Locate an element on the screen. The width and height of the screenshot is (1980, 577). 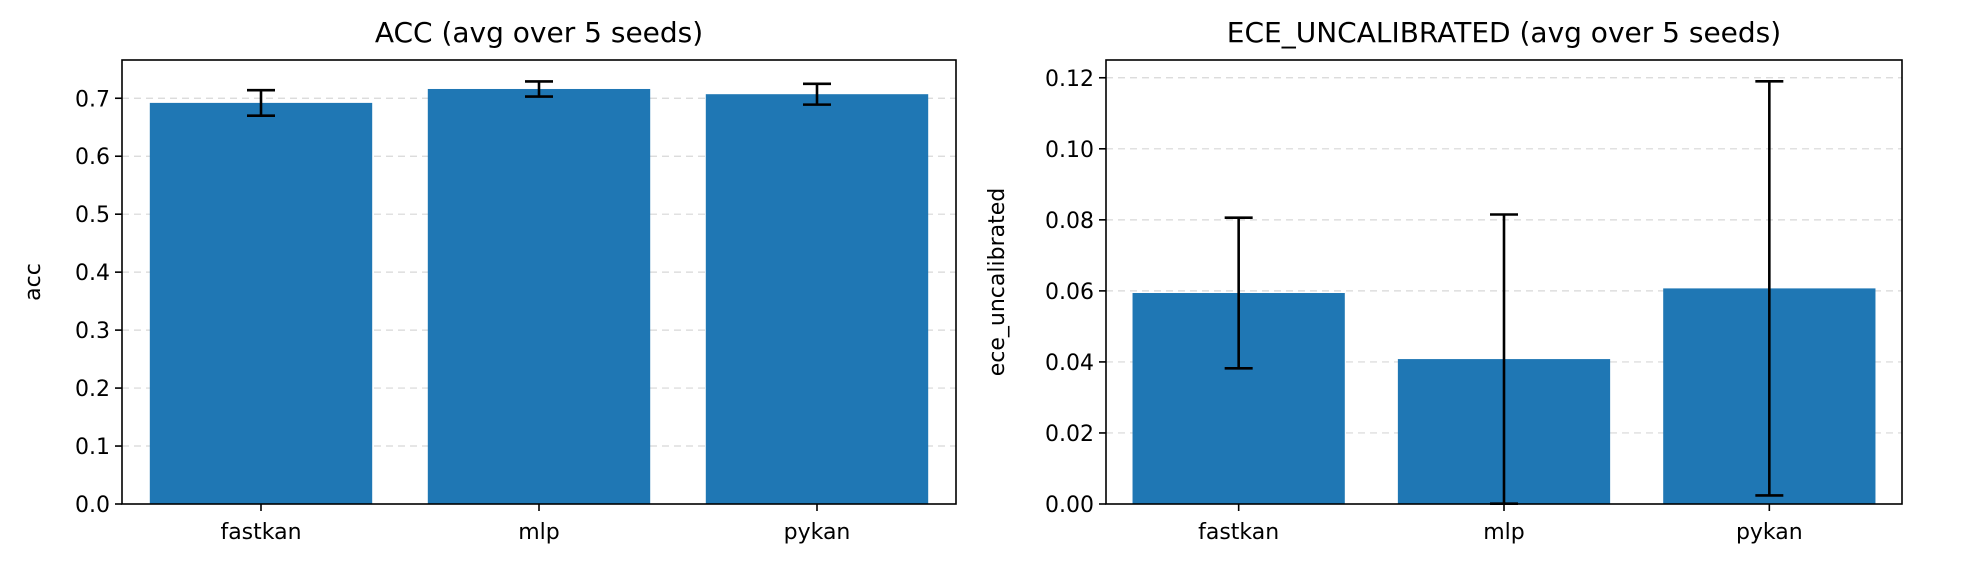
acc-error-bar-mlp is located at coordinates (539, 89).